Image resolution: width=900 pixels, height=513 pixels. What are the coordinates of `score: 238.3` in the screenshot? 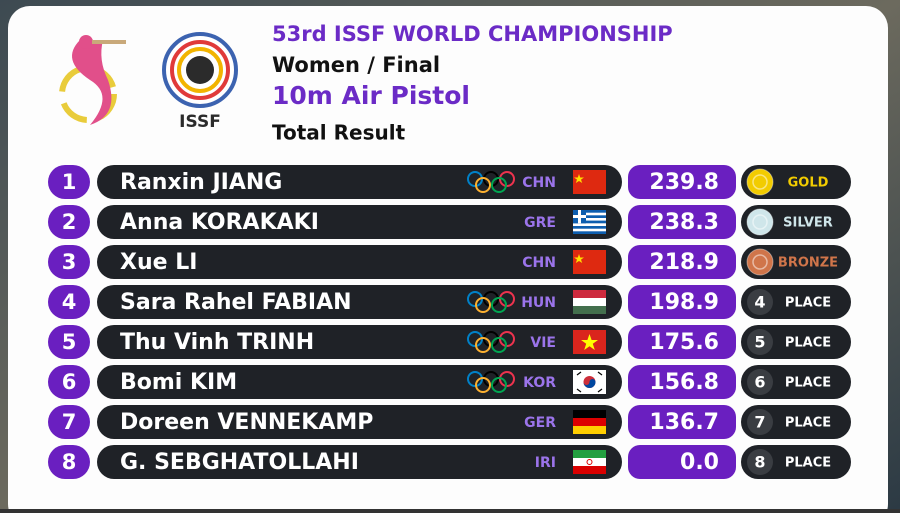 It's located at (684, 222).